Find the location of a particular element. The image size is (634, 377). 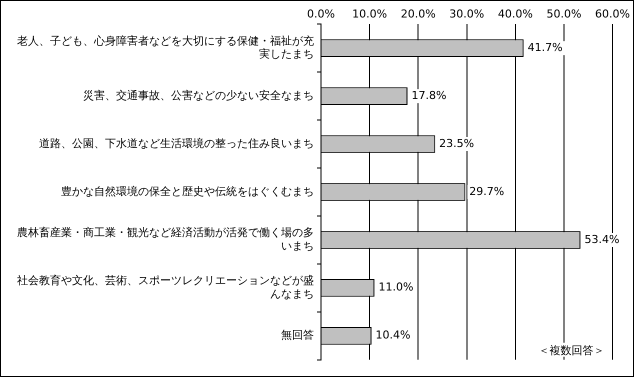

x-tick-label: 40.0% is located at coordinates (515, 13).